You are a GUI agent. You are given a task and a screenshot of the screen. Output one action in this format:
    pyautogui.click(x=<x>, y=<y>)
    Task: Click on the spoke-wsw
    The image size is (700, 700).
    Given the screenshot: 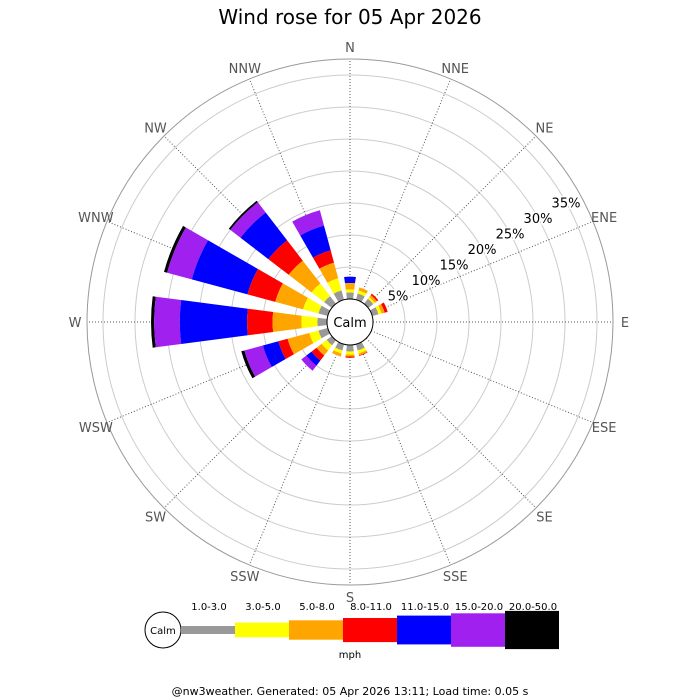 What is the action you would take?
    pyautogui.click(x=217, y=377)
    